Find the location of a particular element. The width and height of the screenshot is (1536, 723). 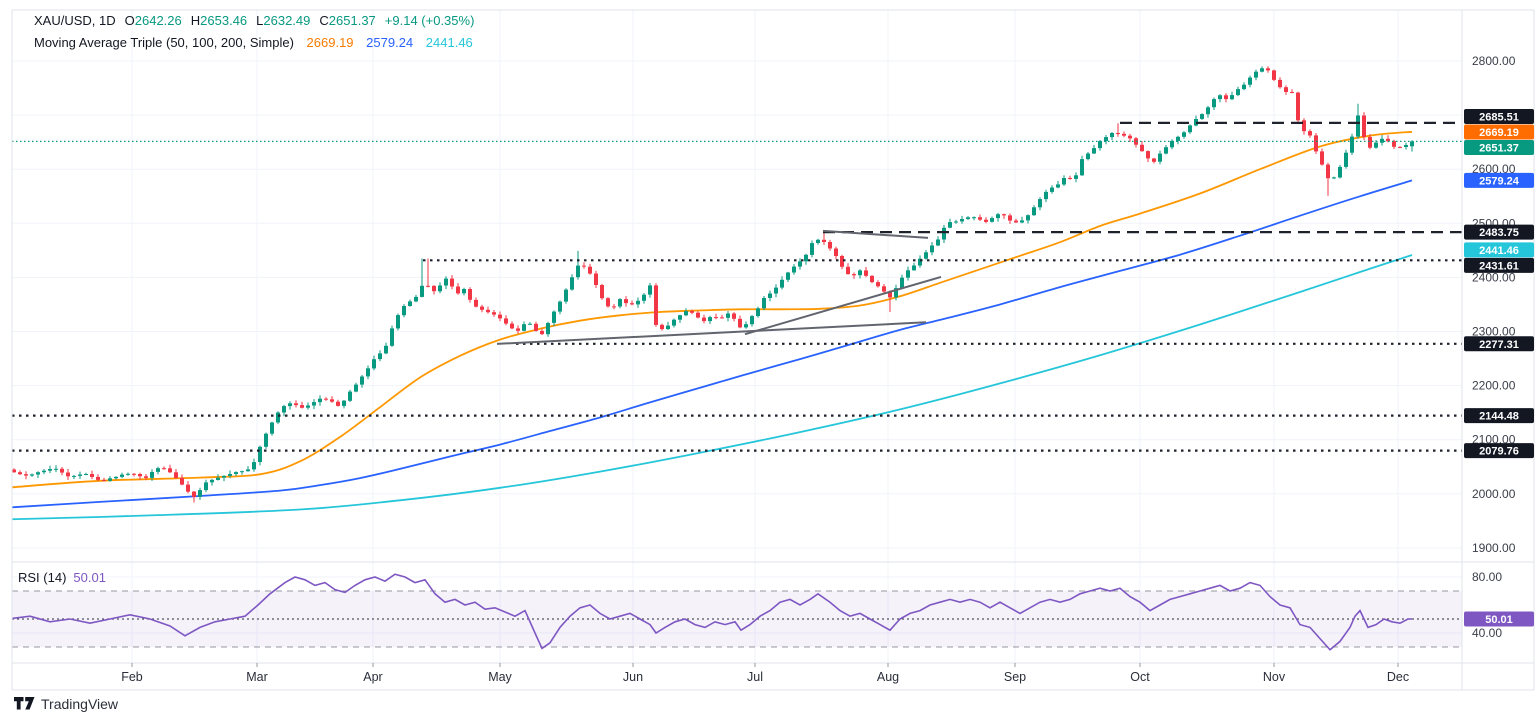

svg-text: 2000.00 is located at coordinates (1494, 494).